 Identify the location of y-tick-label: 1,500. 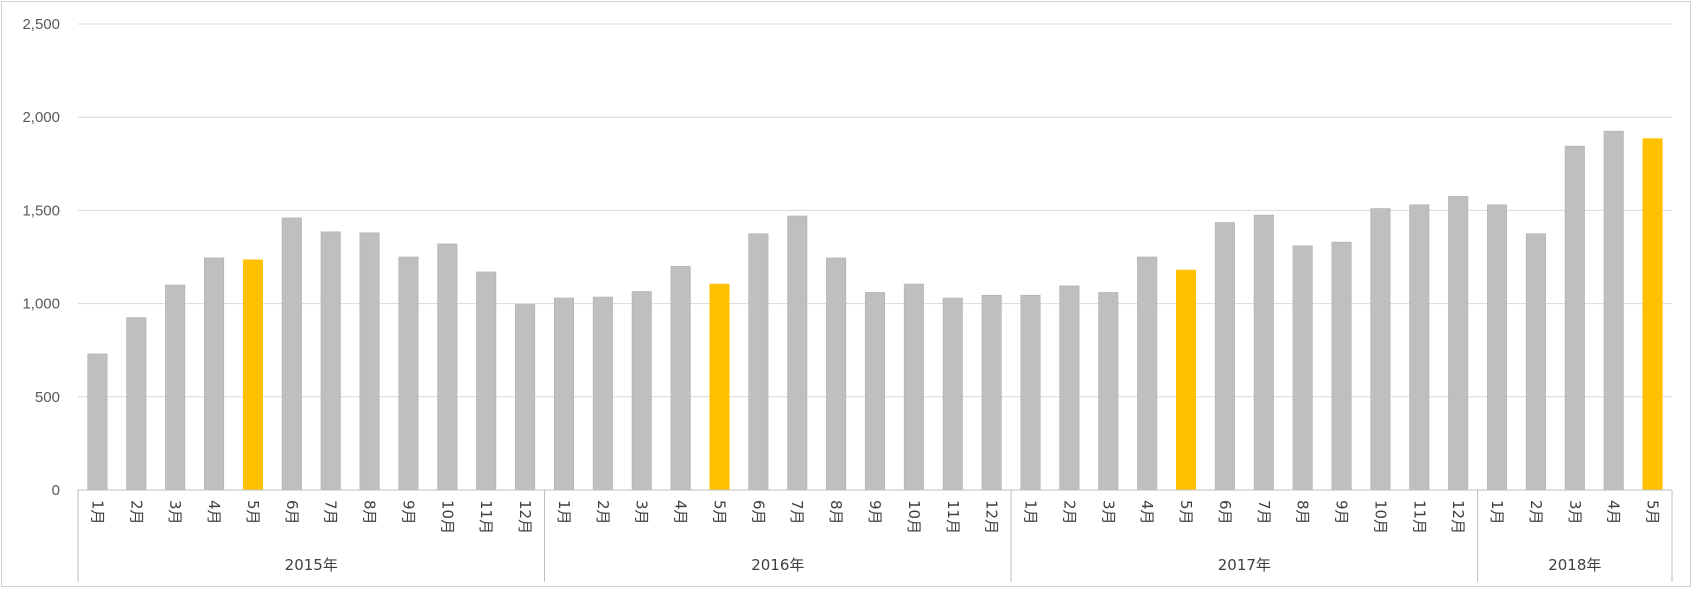
(41, 210).